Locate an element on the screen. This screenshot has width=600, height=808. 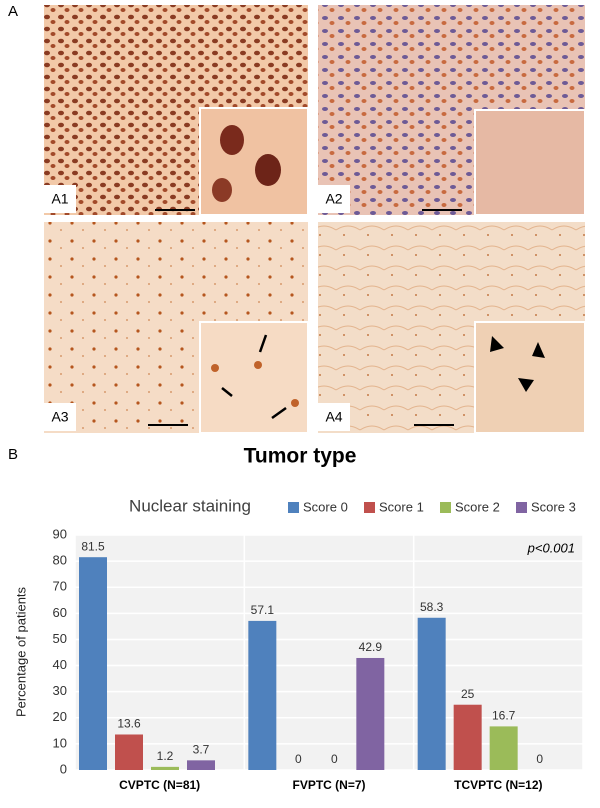
x-tick-label: CVPTC (N=81) is located at coordinates (159, 785).